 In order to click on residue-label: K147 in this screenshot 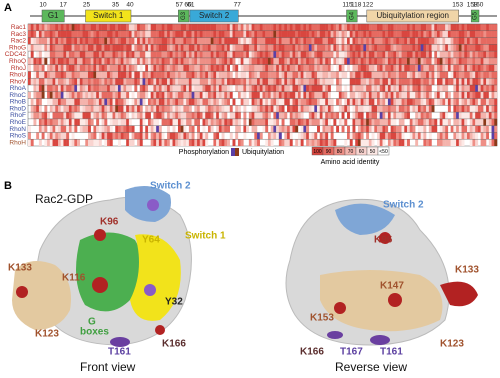, I will do `click(392, 286)`.